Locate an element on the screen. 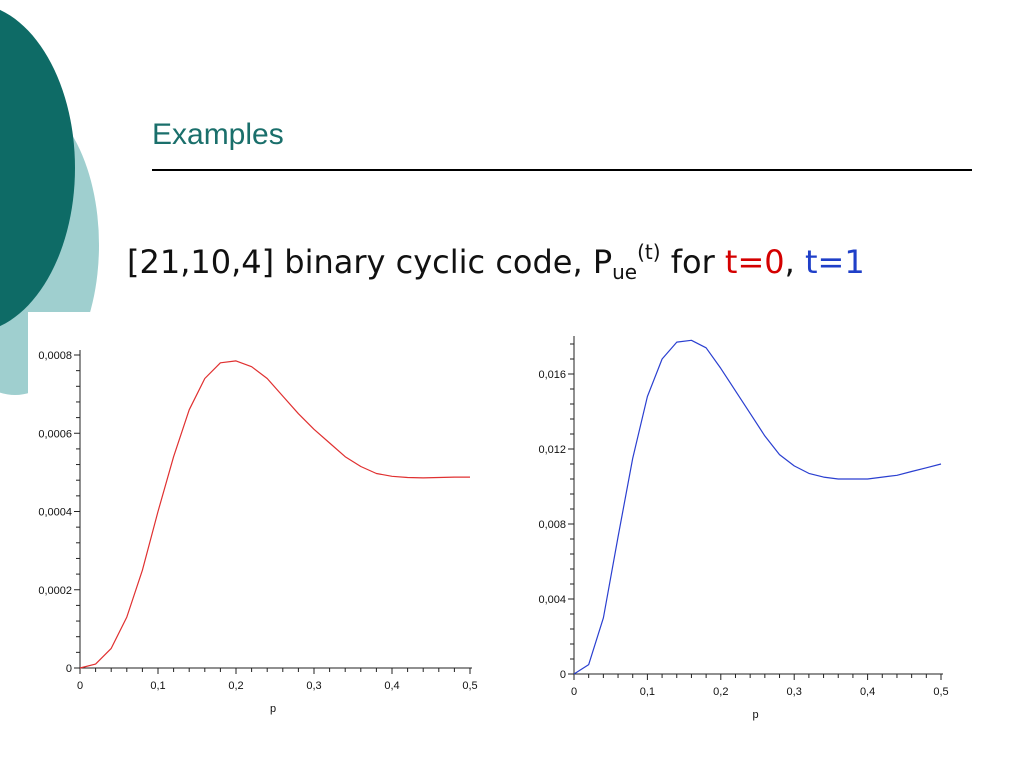 The image size is (1024, 768). subtitle-t0: t=0 is located at coordinates (754, 262).